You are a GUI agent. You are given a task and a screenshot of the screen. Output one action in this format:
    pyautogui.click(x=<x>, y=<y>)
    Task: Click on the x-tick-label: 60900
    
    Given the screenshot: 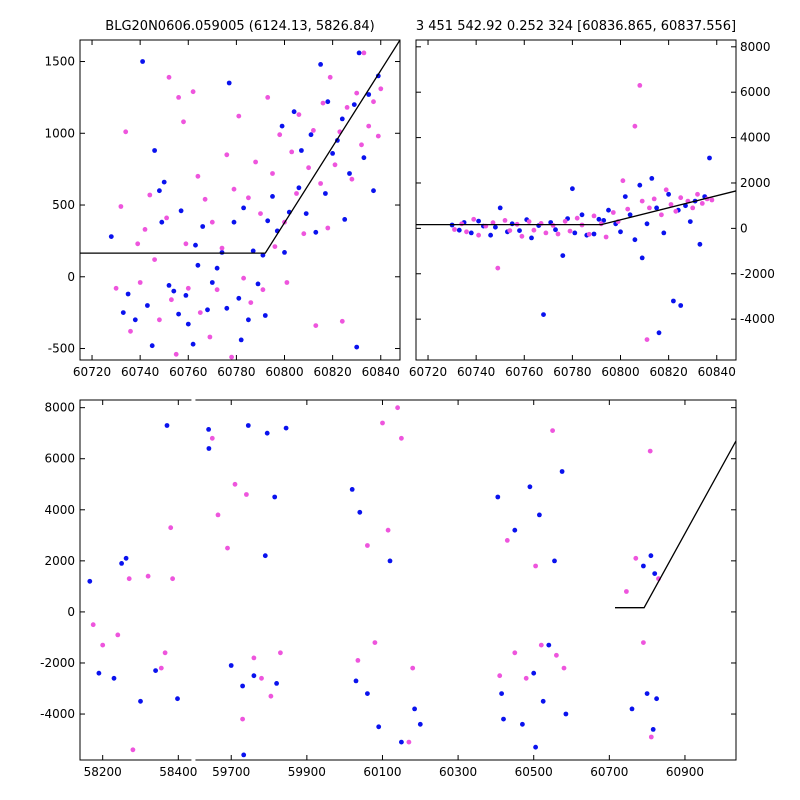 What is the action you would take?
    pyautogui.click(x=685, y=772)
    